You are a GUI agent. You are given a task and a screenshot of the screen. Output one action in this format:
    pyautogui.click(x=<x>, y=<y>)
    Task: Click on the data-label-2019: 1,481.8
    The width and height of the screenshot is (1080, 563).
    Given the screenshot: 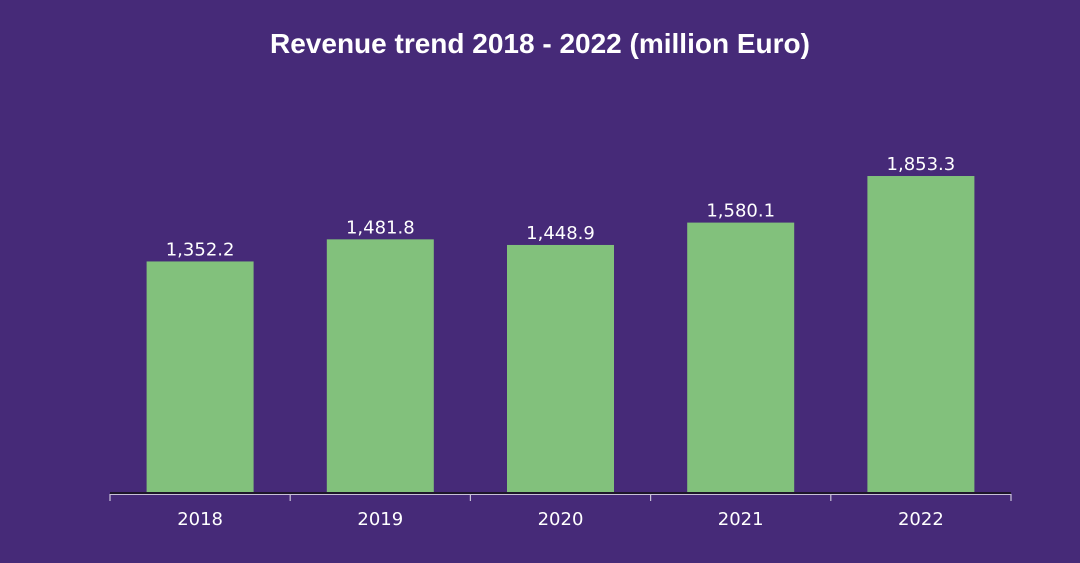 What is the action you would take?
    pyautogui.click(x=380, y=227)
    